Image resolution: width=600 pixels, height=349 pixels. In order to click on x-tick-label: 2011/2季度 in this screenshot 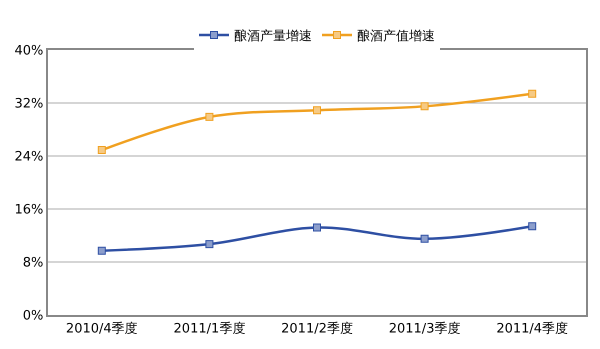, I will do `click(317, 328)`.